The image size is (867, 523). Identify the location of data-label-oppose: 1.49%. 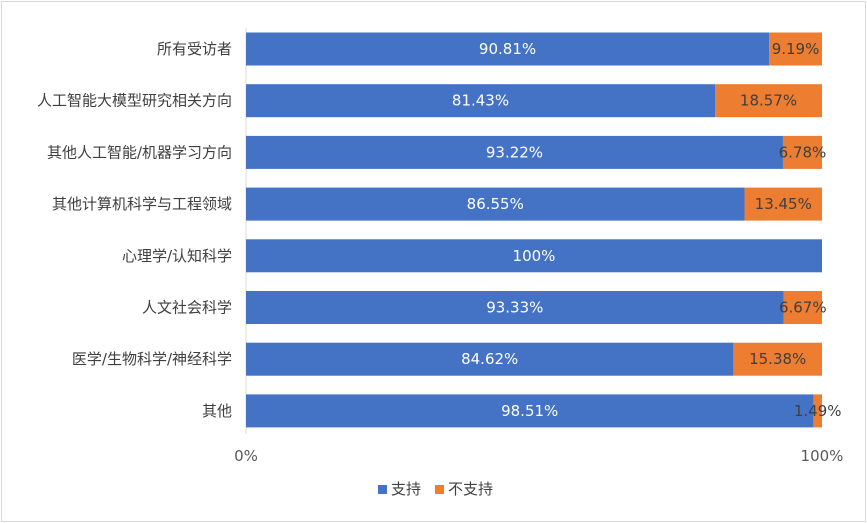
(818, 411).